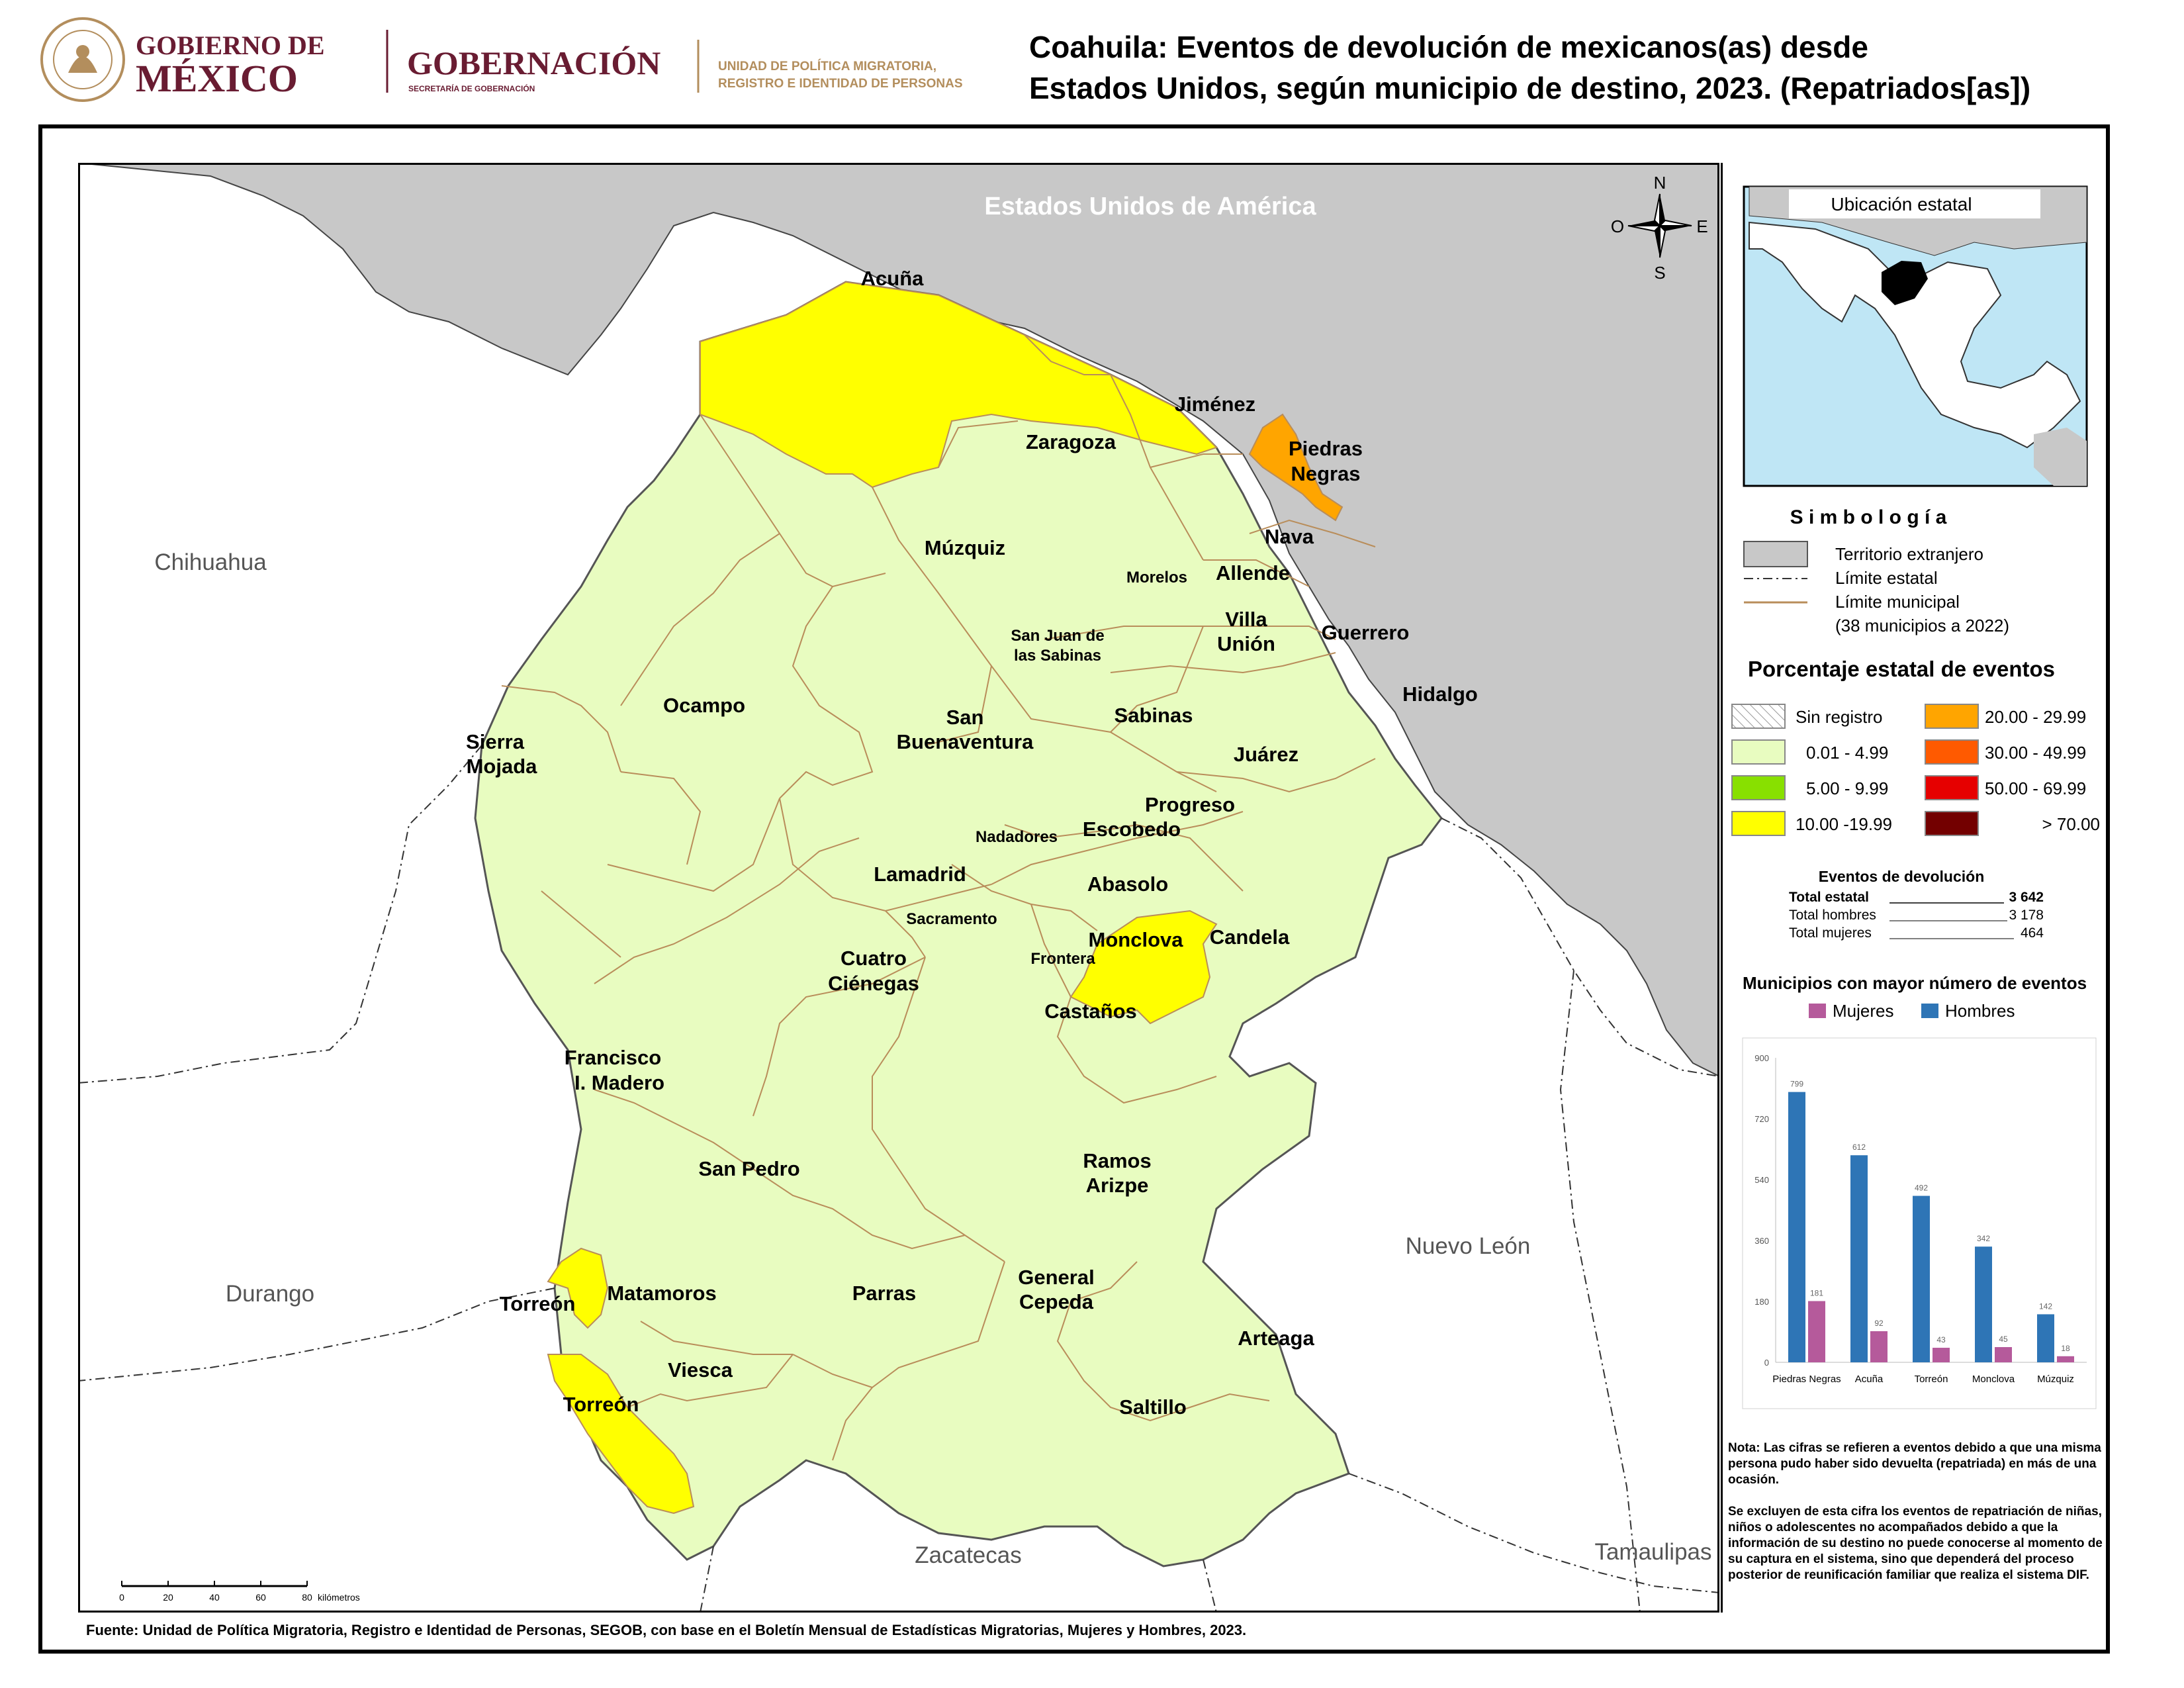 The width and height of the screenshot is (2184, 1688). Describe the element at coordinates (1806, 1379) in the screenshot. I see `category-label: Piedras Negras` at that location.